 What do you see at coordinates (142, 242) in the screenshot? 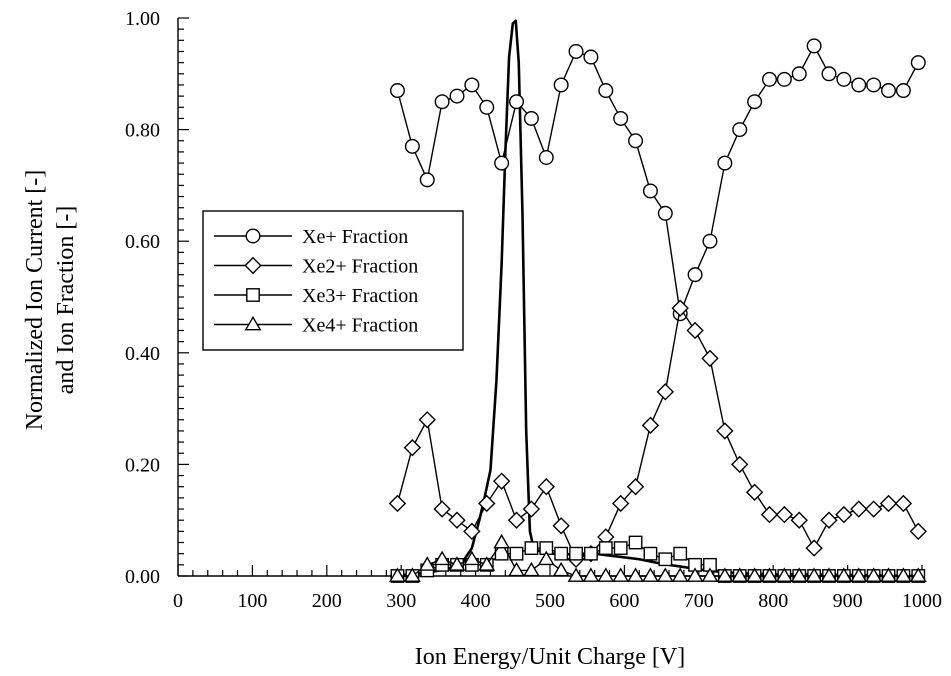
I see `y-tick-label: 0.60` at bounding box center [142, 242].